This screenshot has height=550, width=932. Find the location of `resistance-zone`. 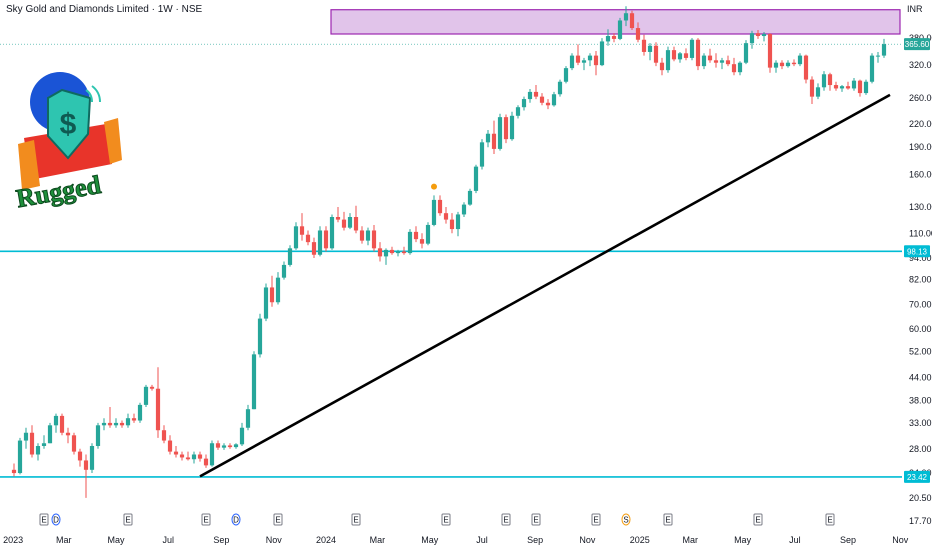

resistance-zone is located at coordinates (615, 22).